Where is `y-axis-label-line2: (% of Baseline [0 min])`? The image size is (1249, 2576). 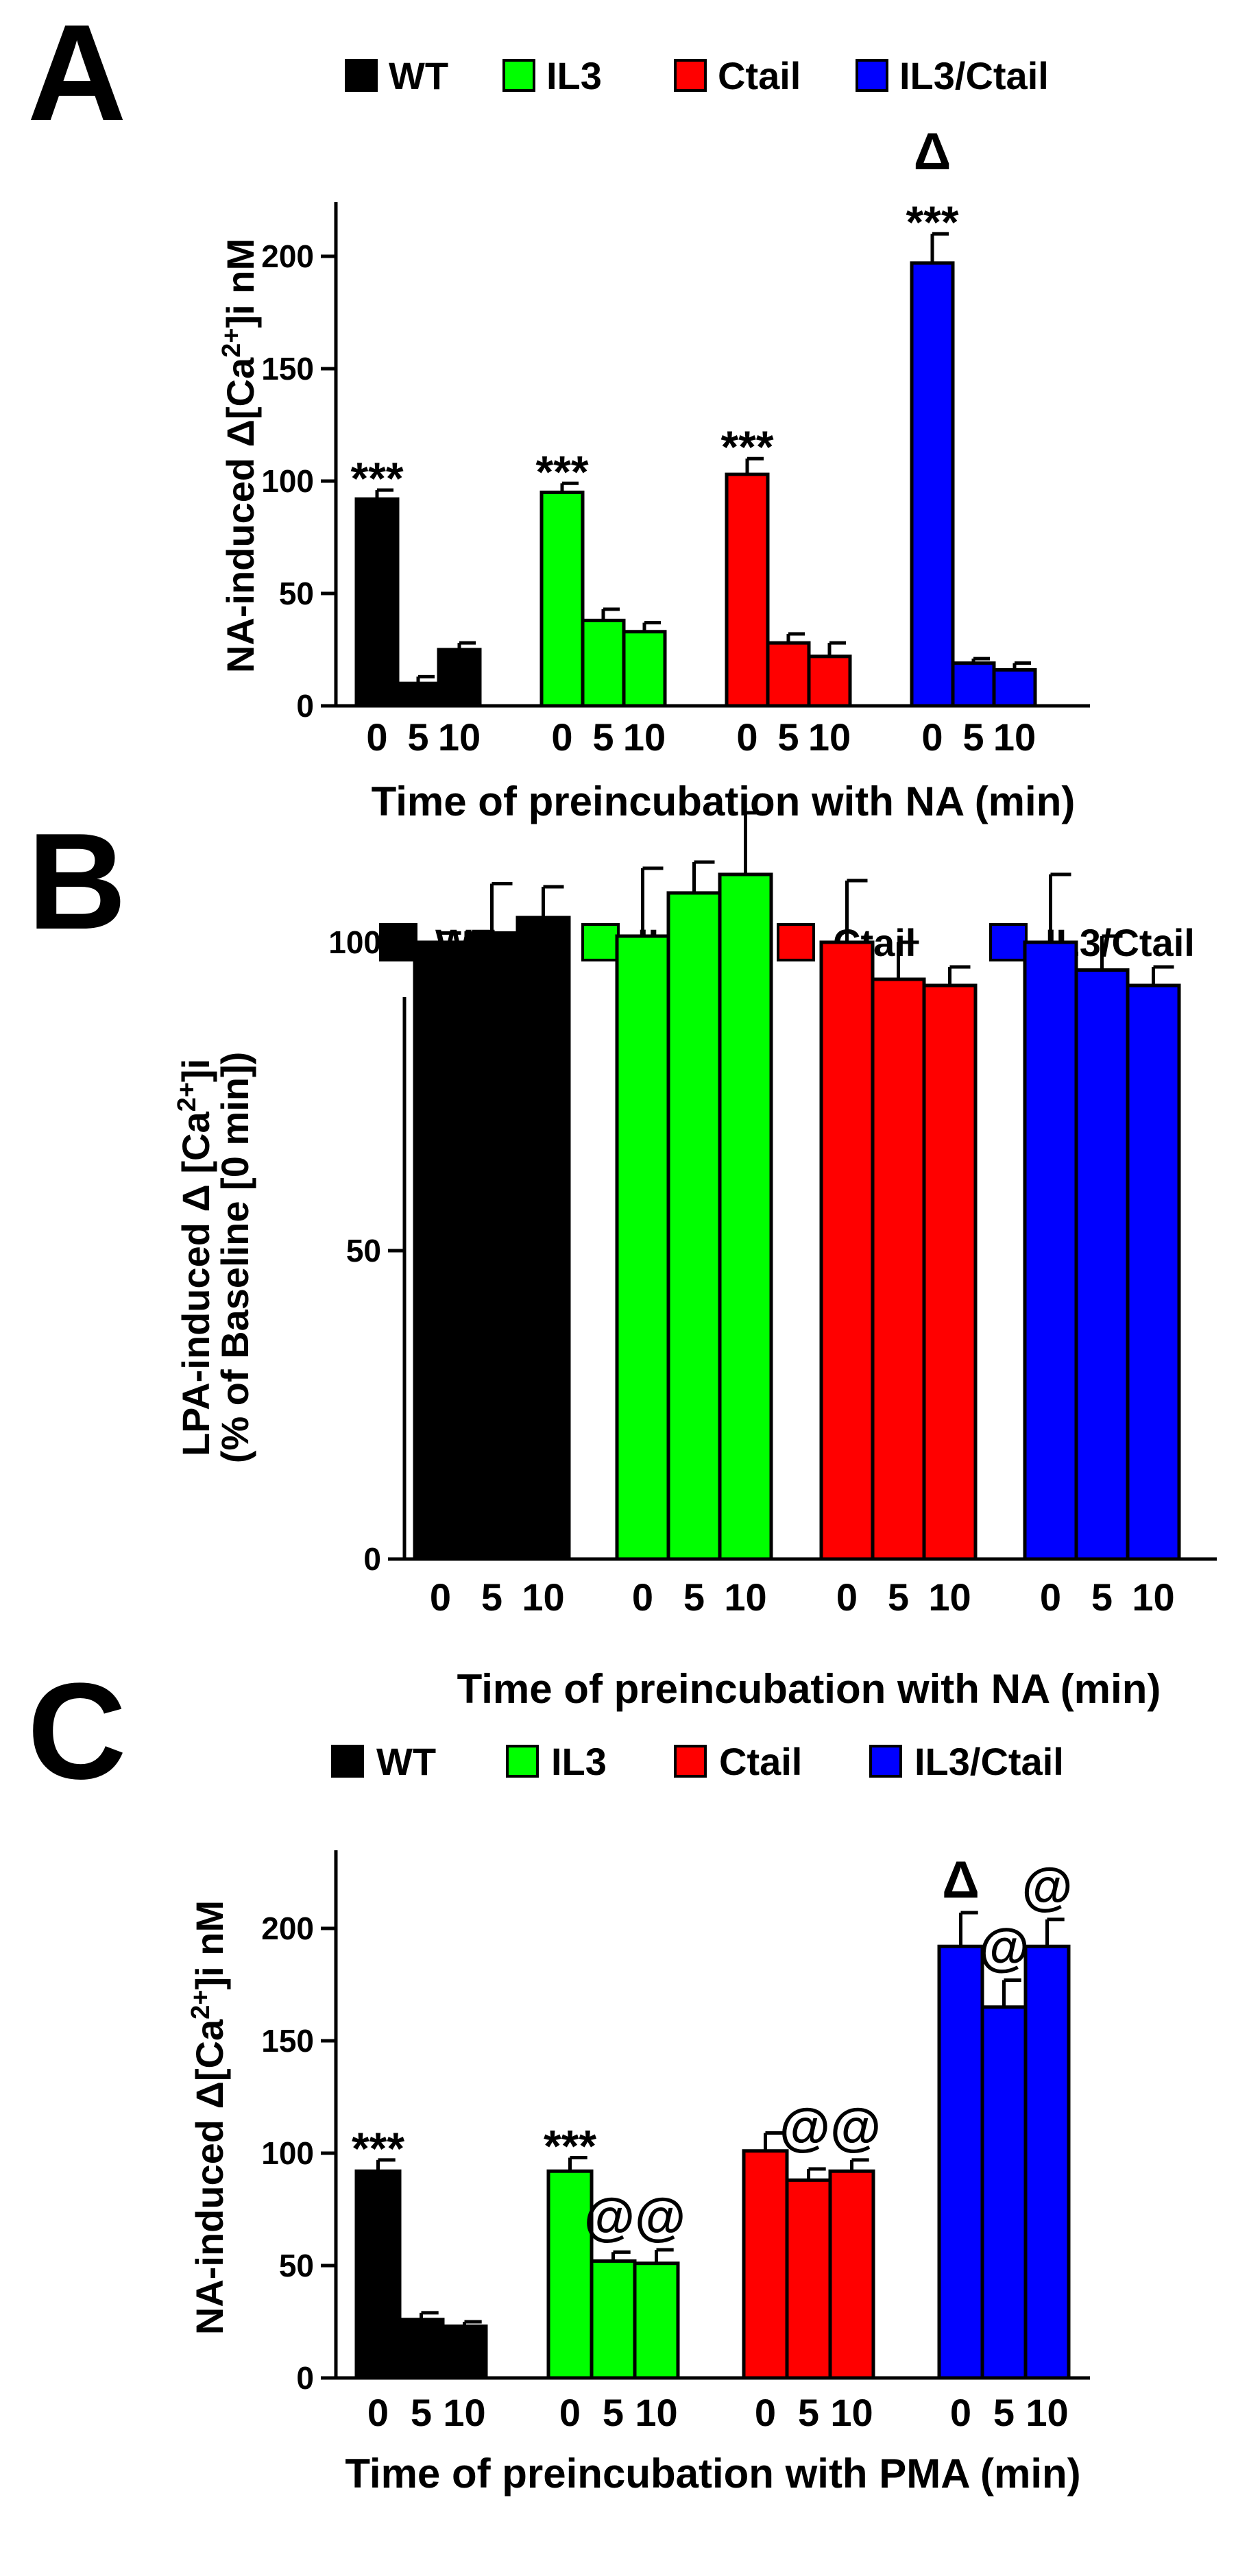
y-axis-label-line2: (% of Baseline [0 min]) is located at coordinates (235, 1258).